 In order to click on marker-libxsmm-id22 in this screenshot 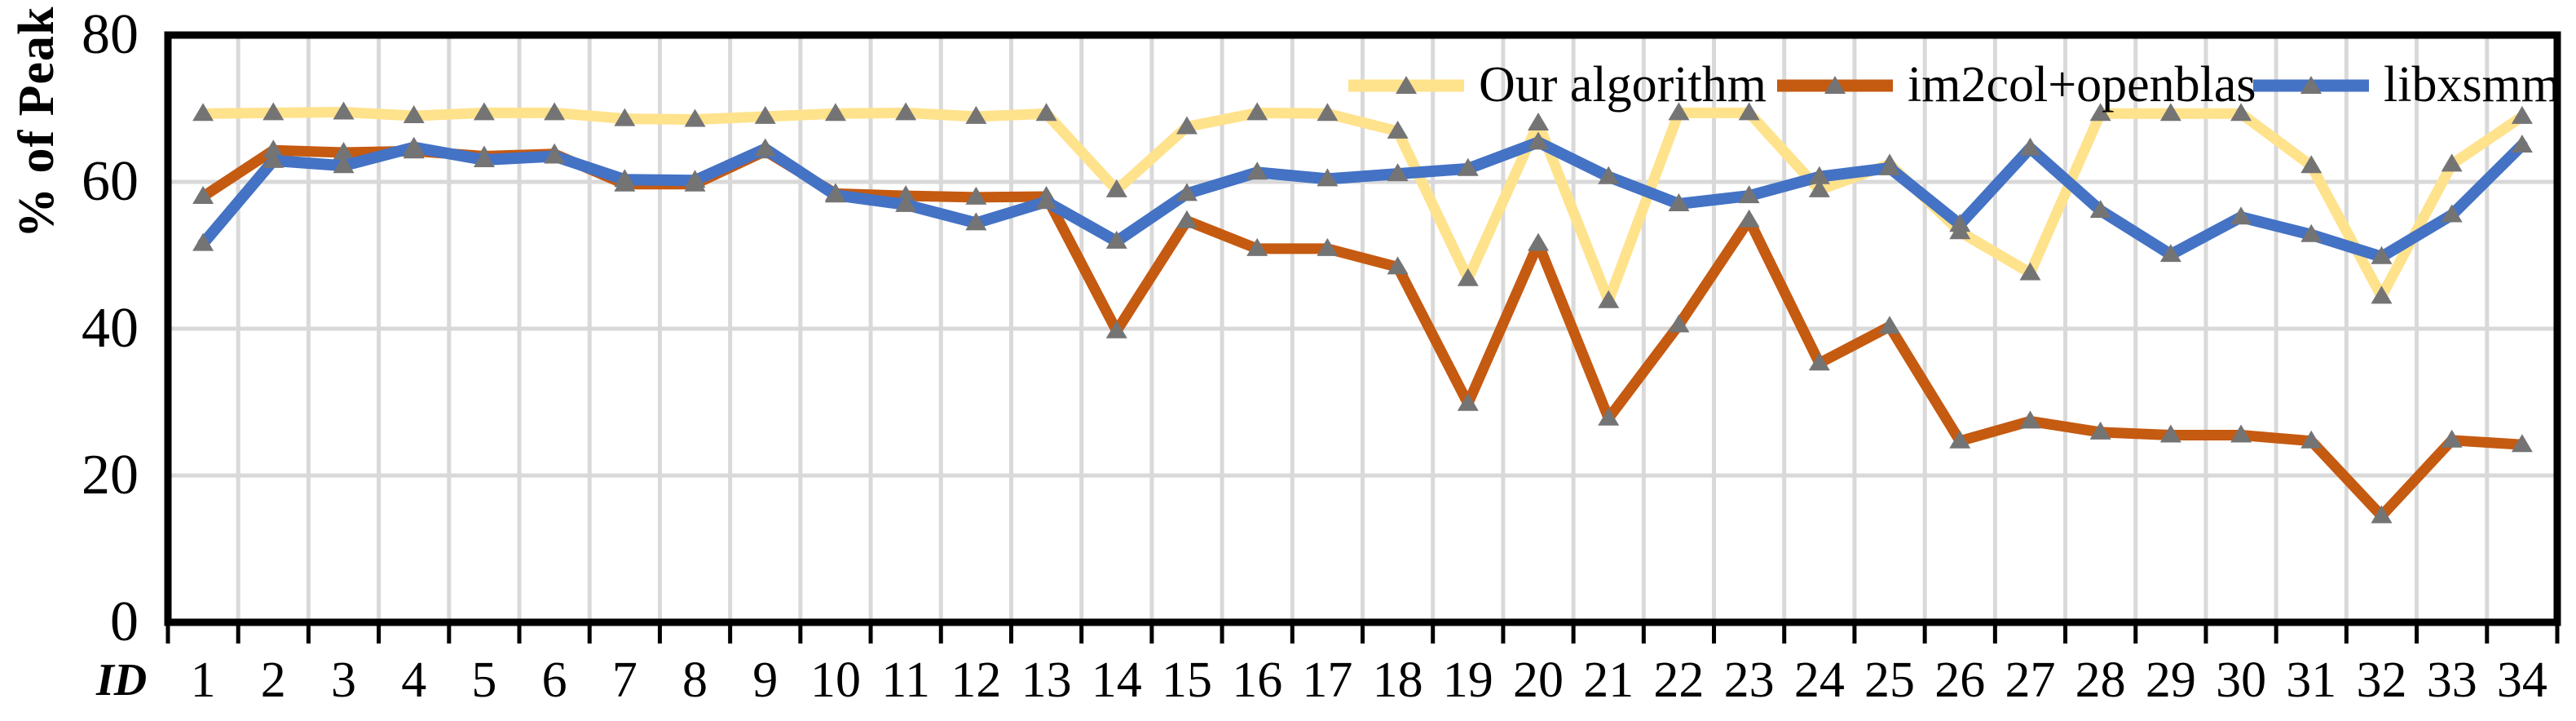, I will do `click(1679, 202)`.